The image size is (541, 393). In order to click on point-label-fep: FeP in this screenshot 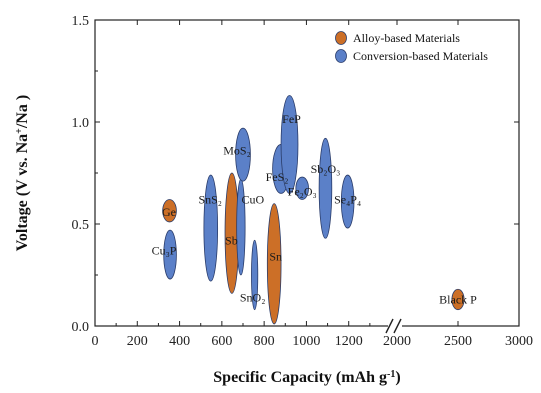, I will do `click(291, 119)`.